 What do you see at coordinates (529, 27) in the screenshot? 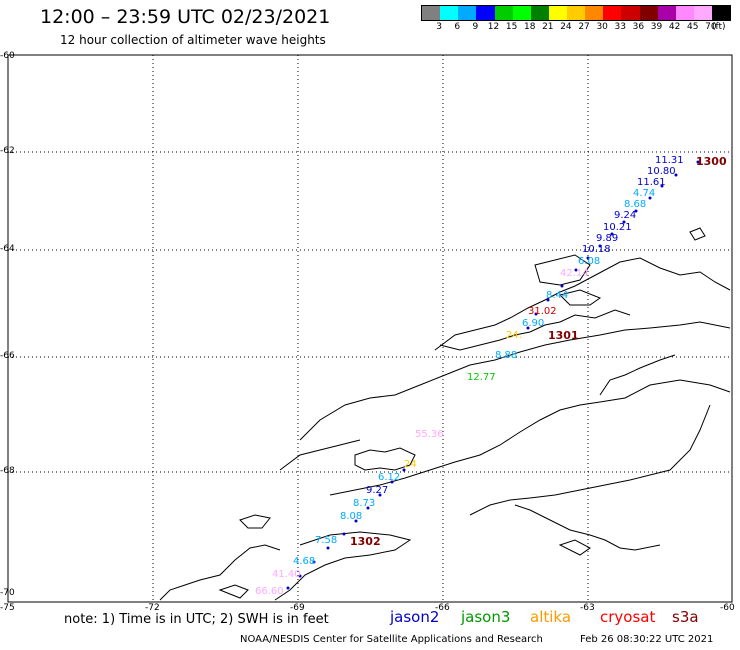
I see `legend-tick-label: 18` at bounding box center [529, 27].